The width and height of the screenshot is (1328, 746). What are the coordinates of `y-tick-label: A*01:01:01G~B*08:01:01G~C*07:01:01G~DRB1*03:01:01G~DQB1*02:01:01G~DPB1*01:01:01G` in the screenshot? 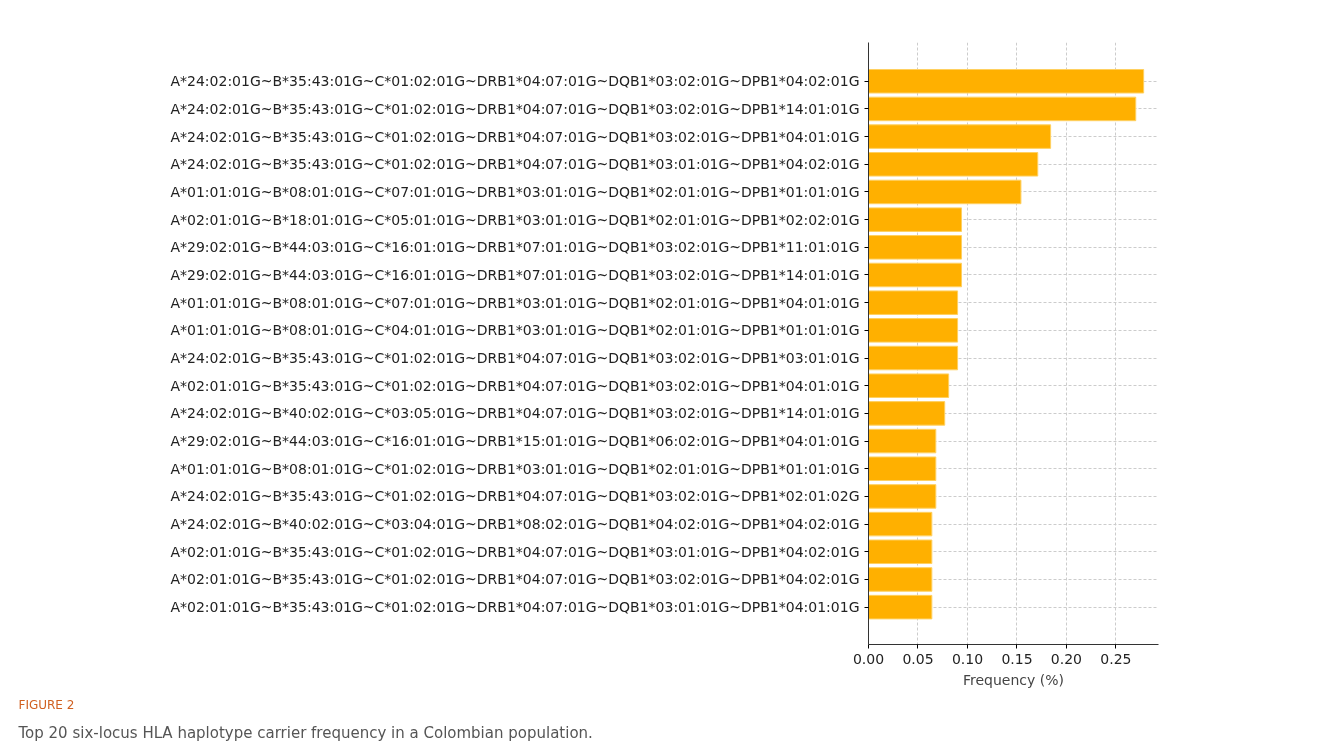 It's located at (515, 191).